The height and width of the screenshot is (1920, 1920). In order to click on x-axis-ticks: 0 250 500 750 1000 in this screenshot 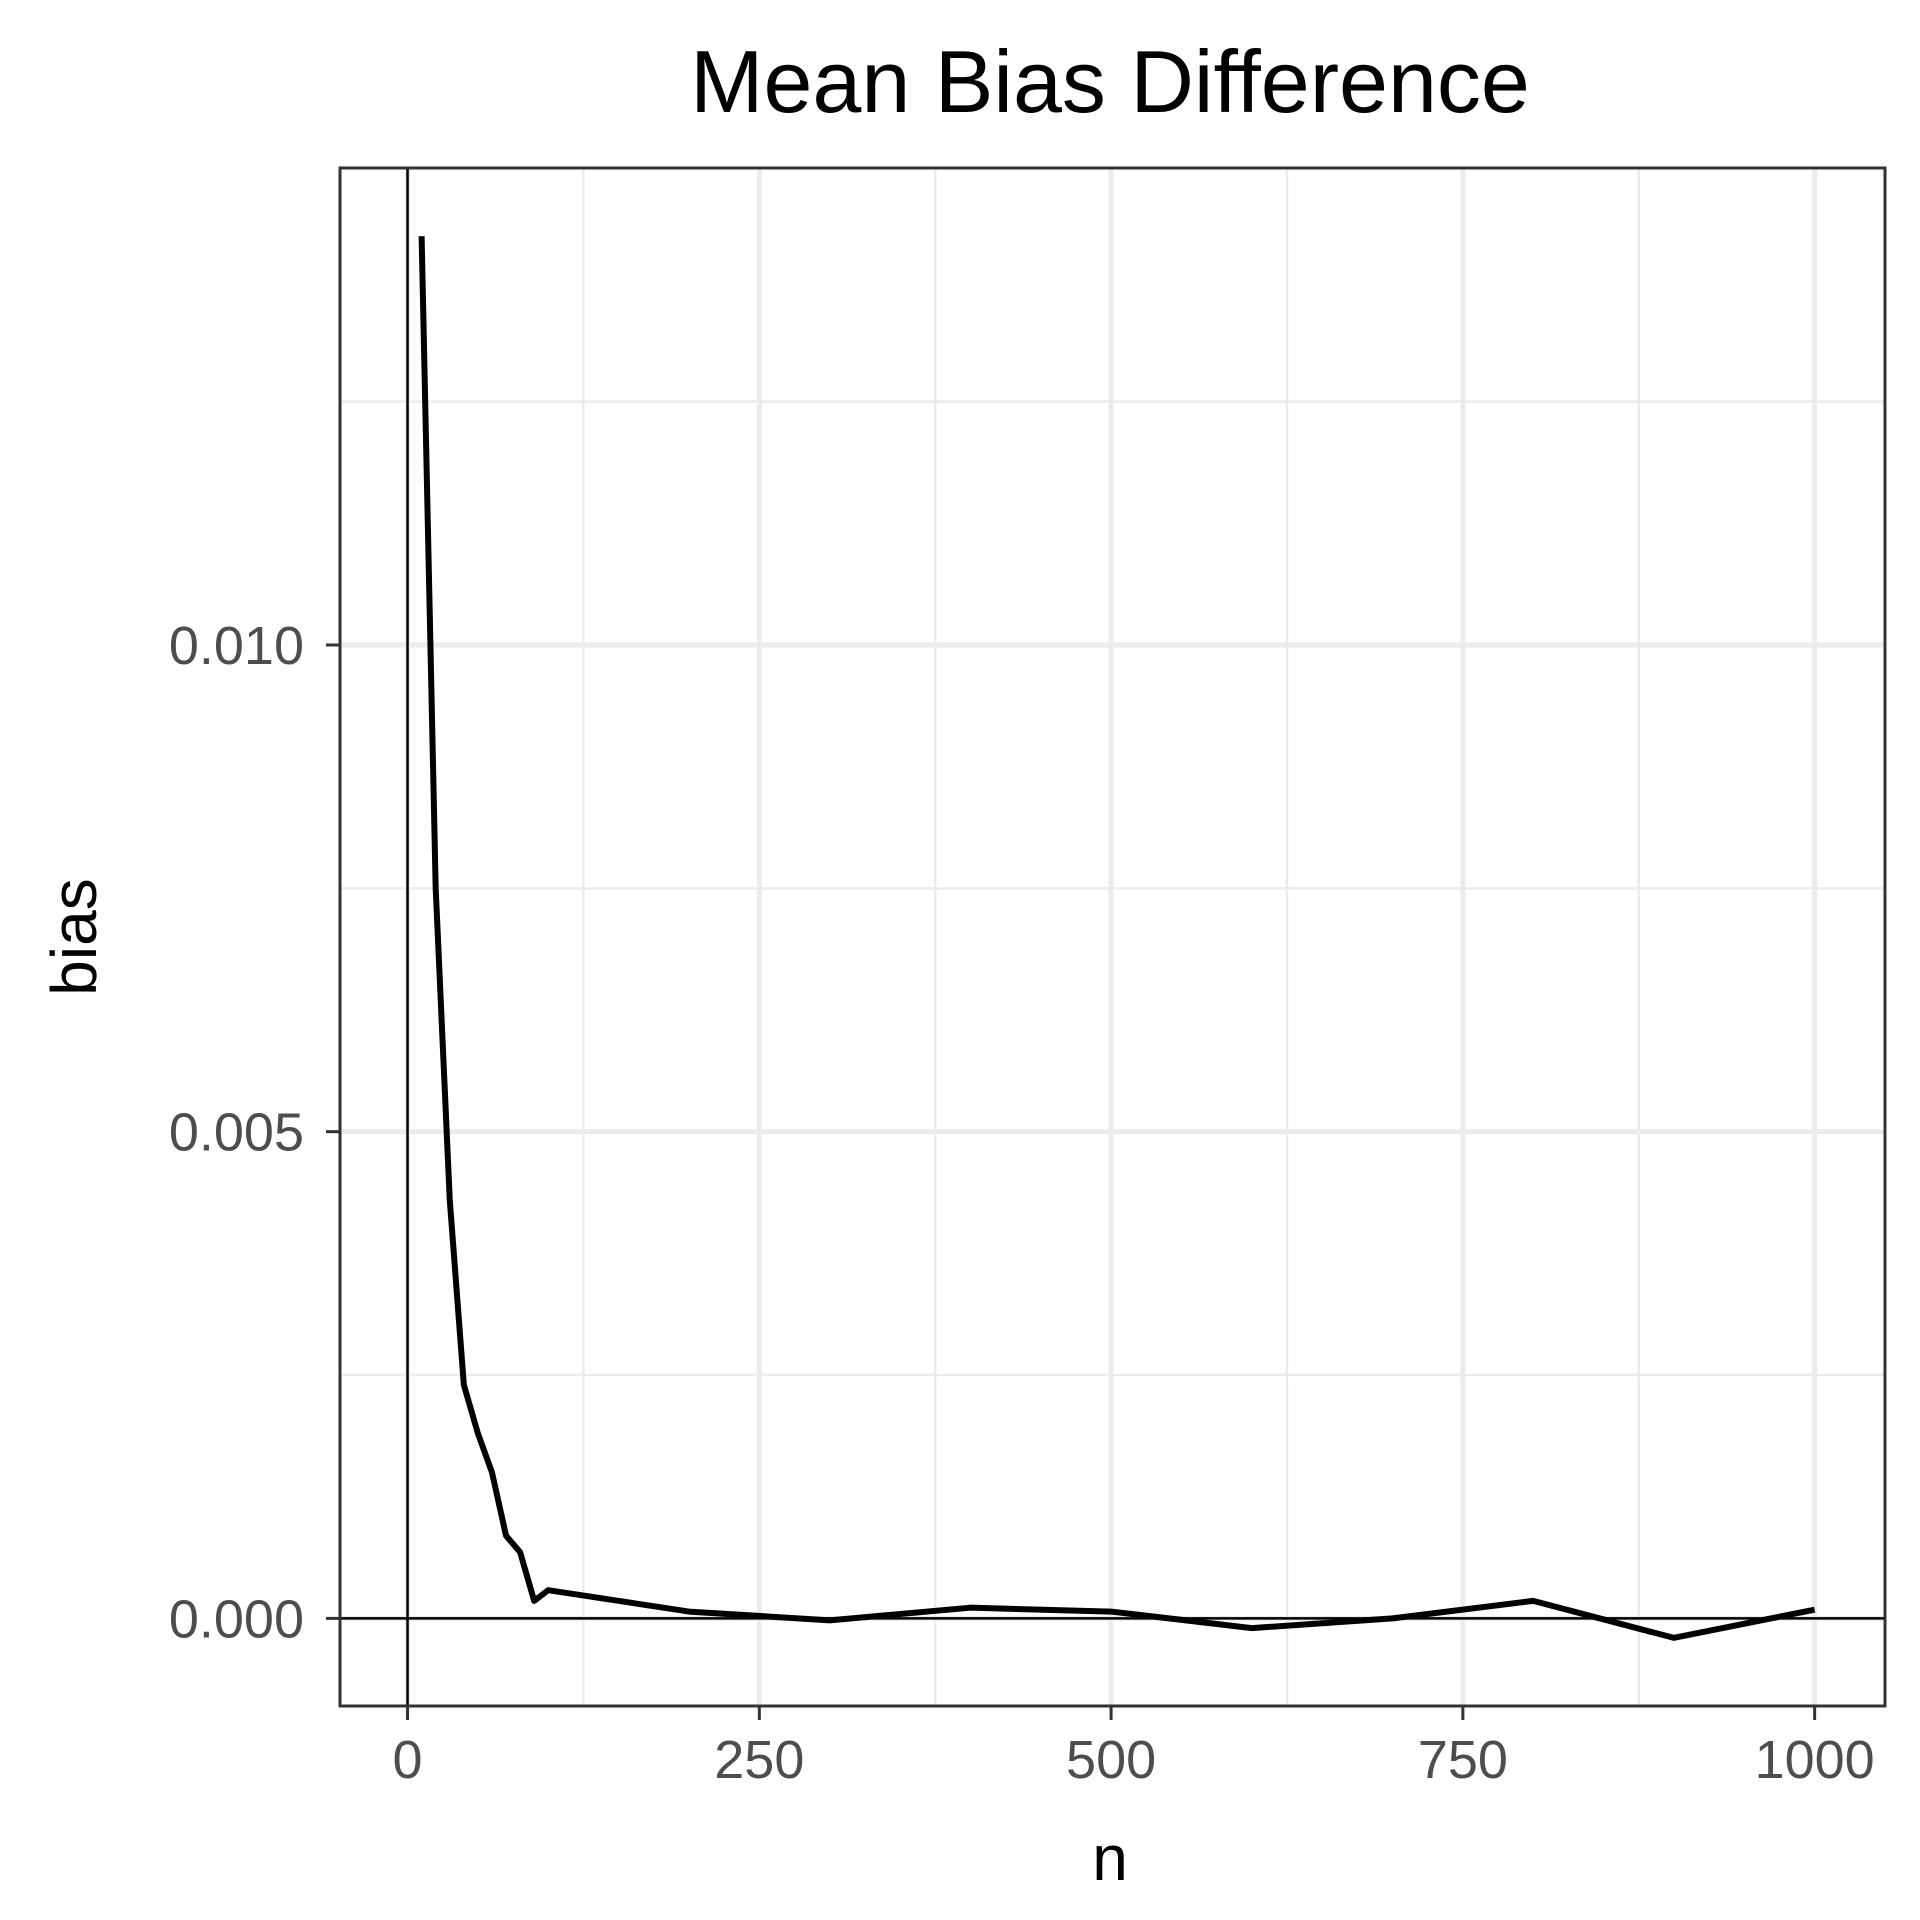, I will do `click(1134, 1748)`.